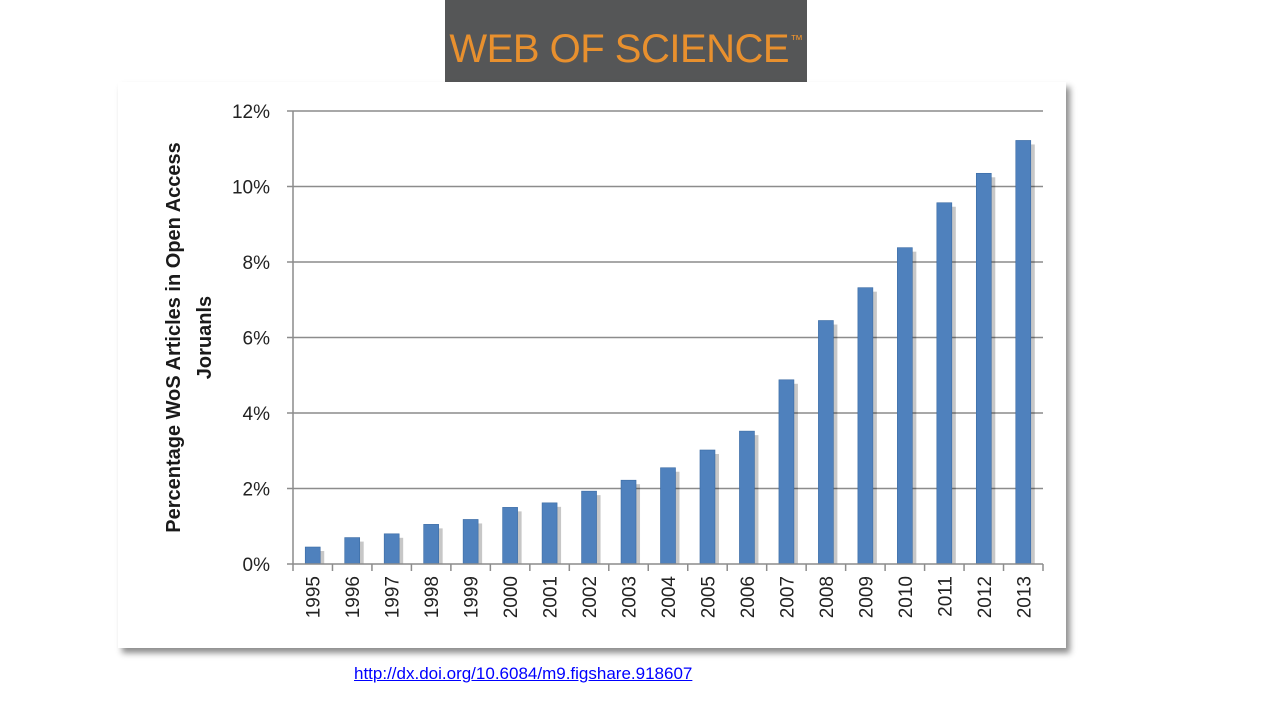  I want to click on bar-2013, so click(1023, 352).